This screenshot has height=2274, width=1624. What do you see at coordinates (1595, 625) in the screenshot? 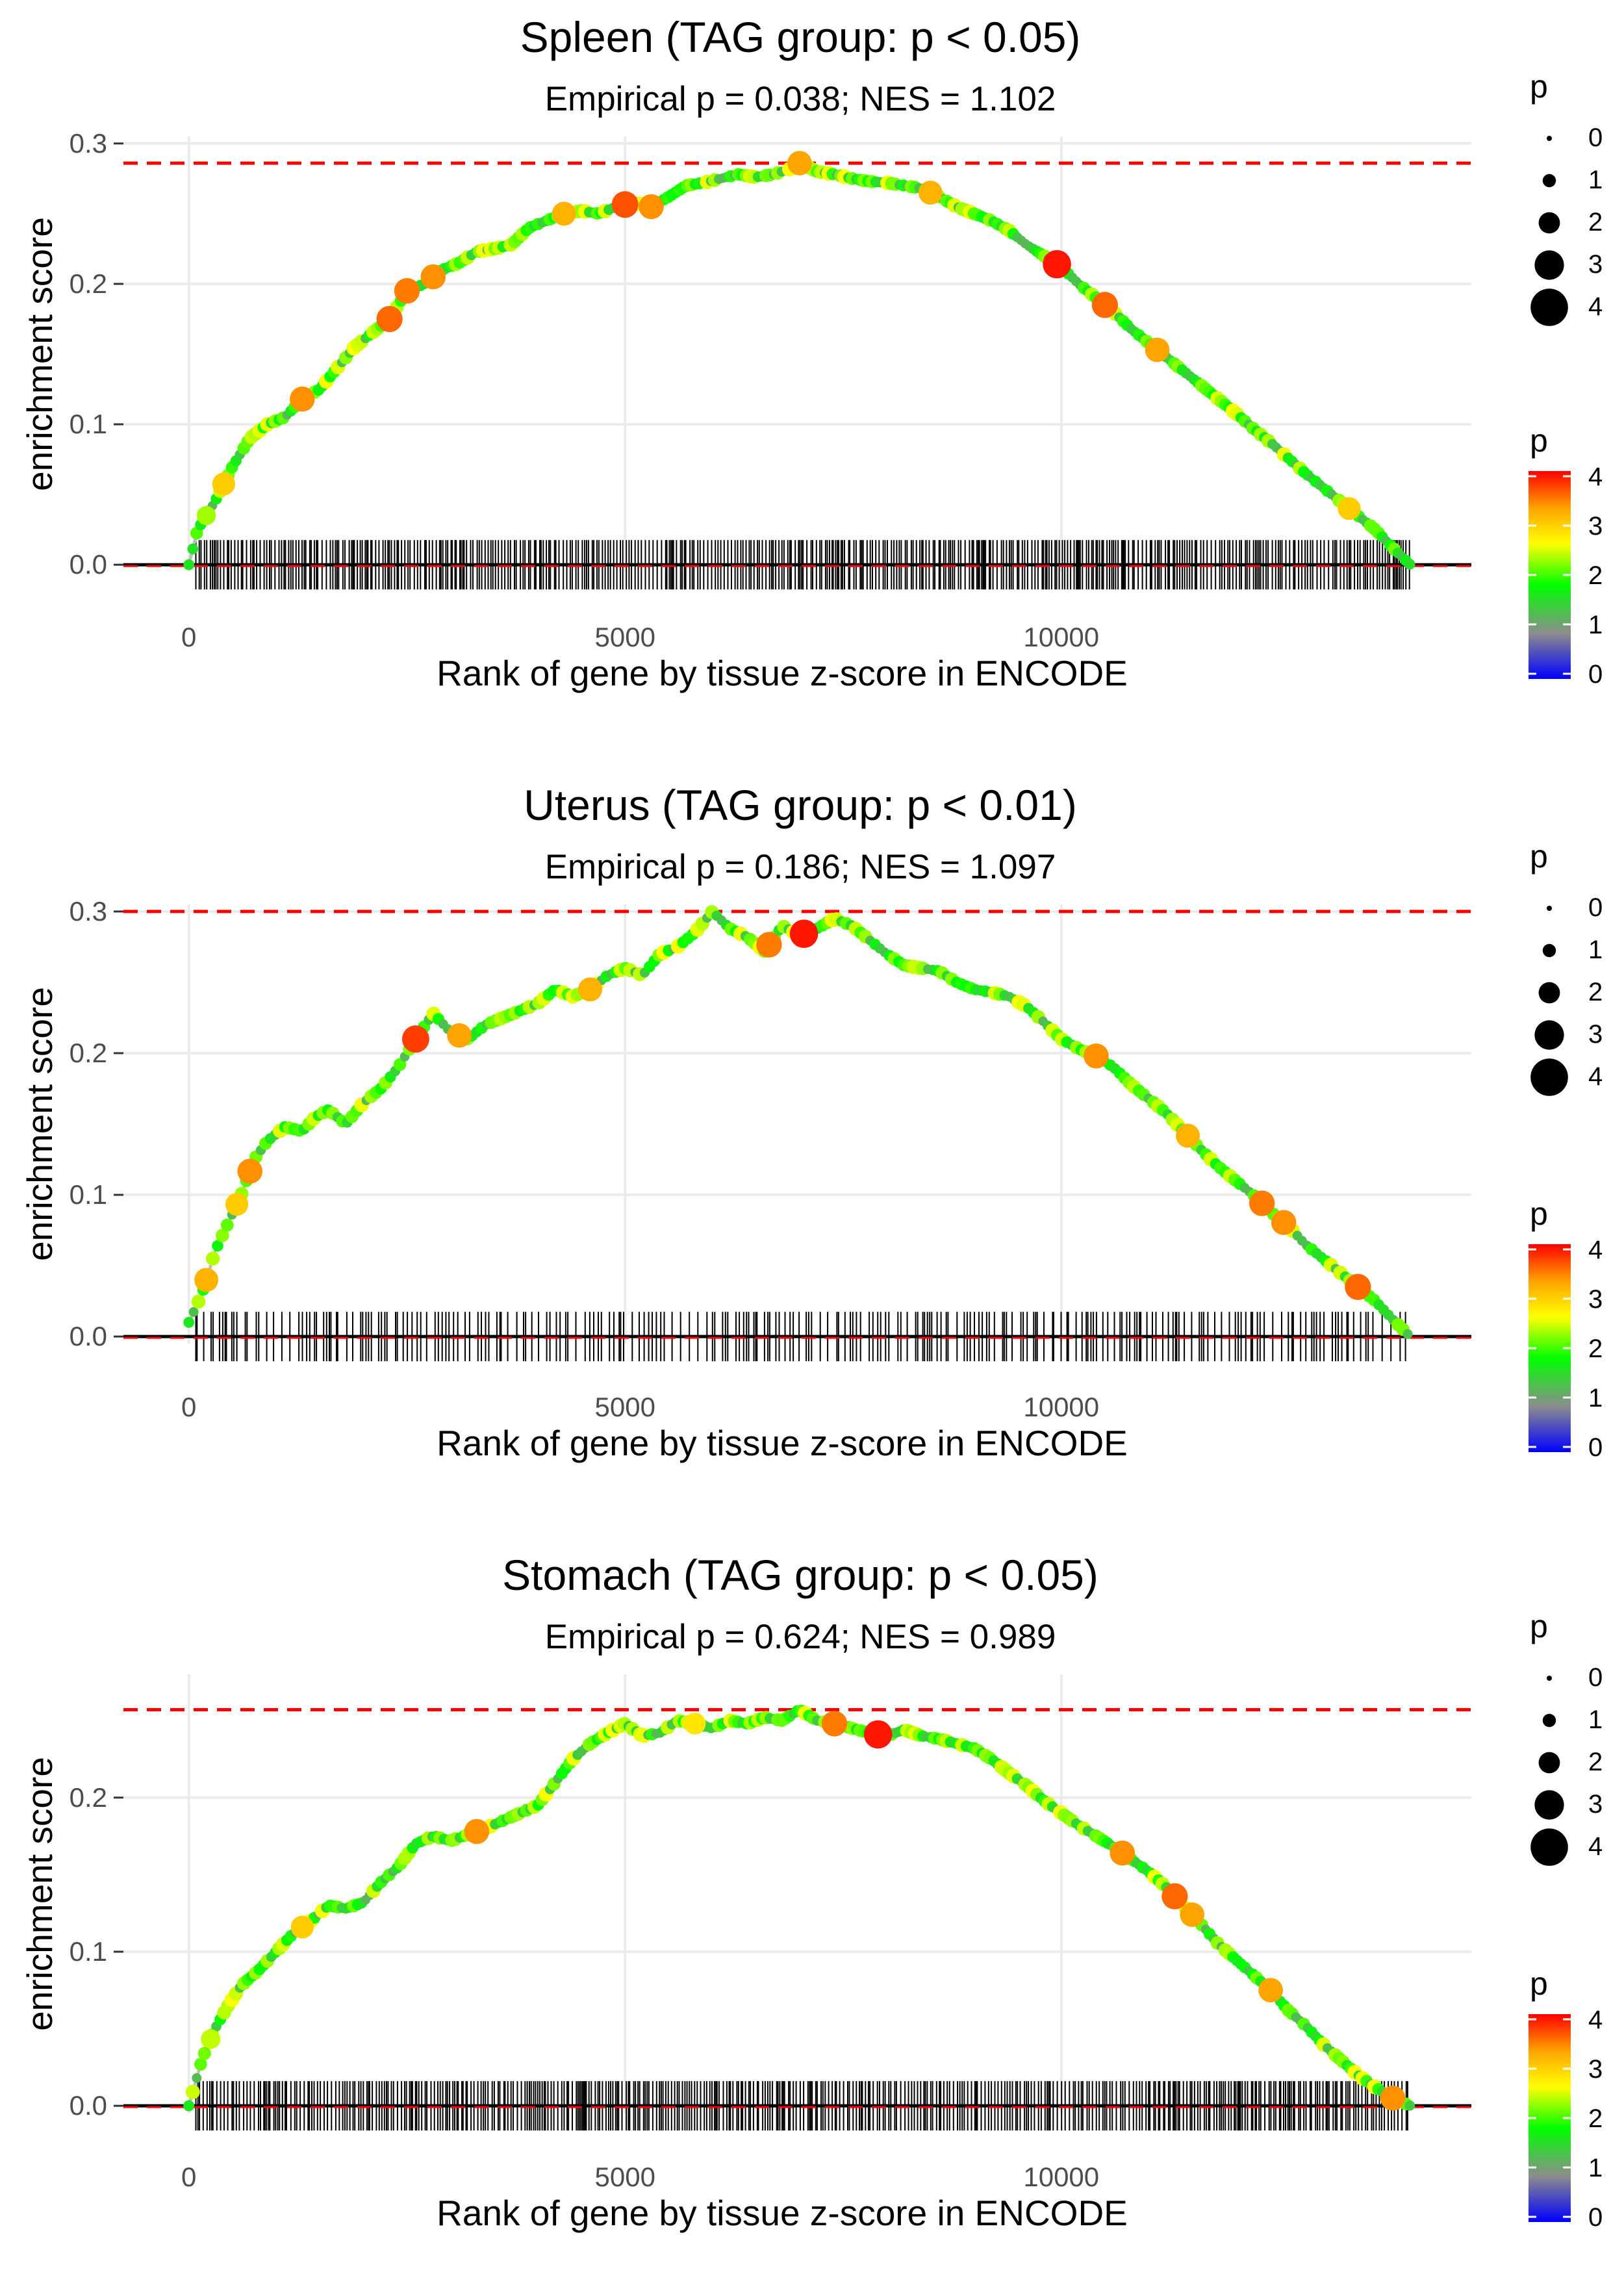
I see `color-legend-label: 1` at bounding box center [1595, 625].